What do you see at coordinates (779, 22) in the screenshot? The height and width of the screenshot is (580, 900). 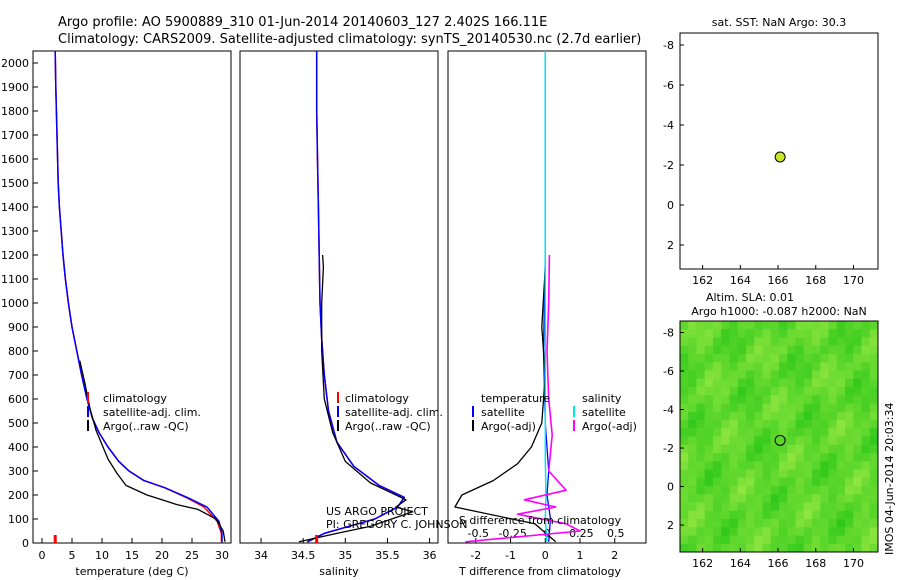 I see `sst-map-title: sat. SST: NaN Argo: 30.3` at bounding box center [779, 22].